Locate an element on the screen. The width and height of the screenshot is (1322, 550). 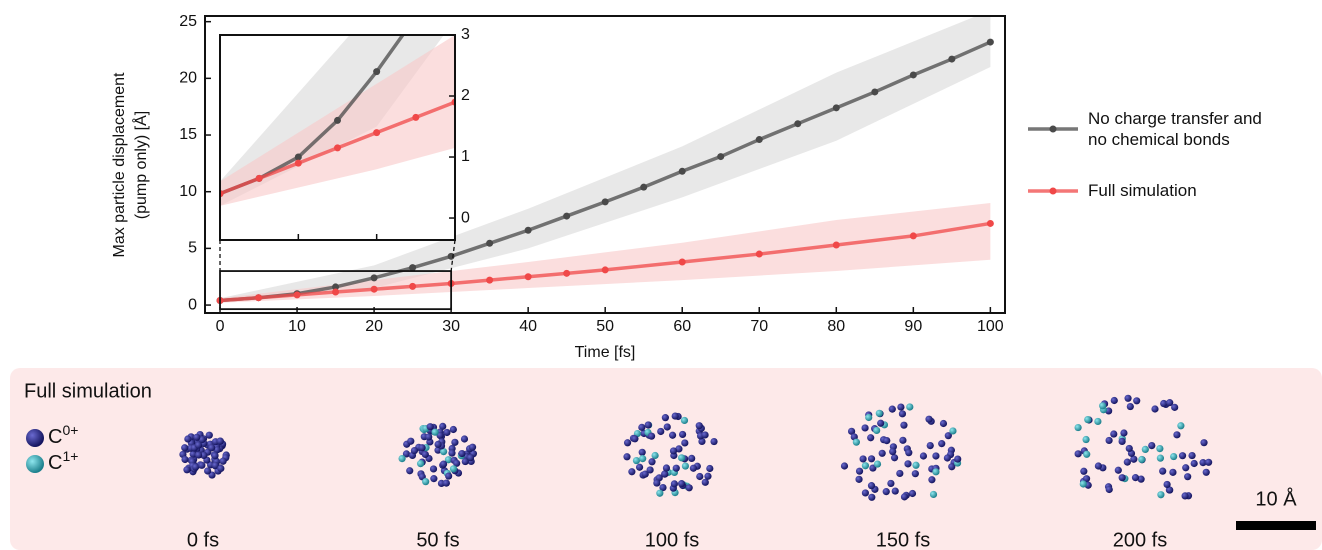
y-tick-label: 0 is located at coordinates (192, 304).